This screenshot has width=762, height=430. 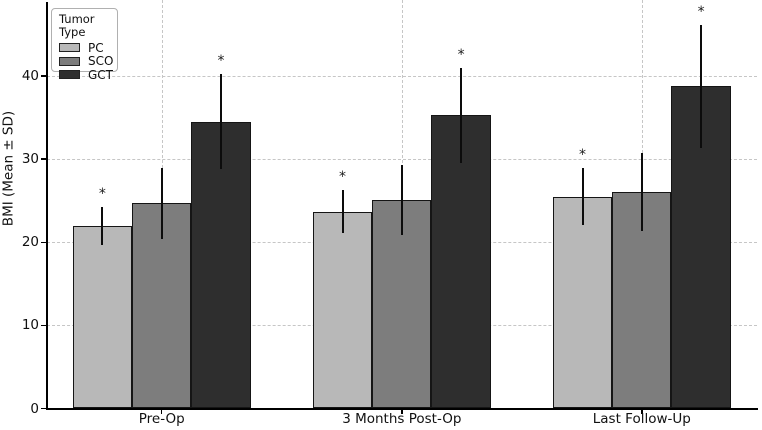 What do you see at coordinates (221, 61) in the screenshot?
I see `significance-marker-GCT-0: *` at bounding box center [221, 61].